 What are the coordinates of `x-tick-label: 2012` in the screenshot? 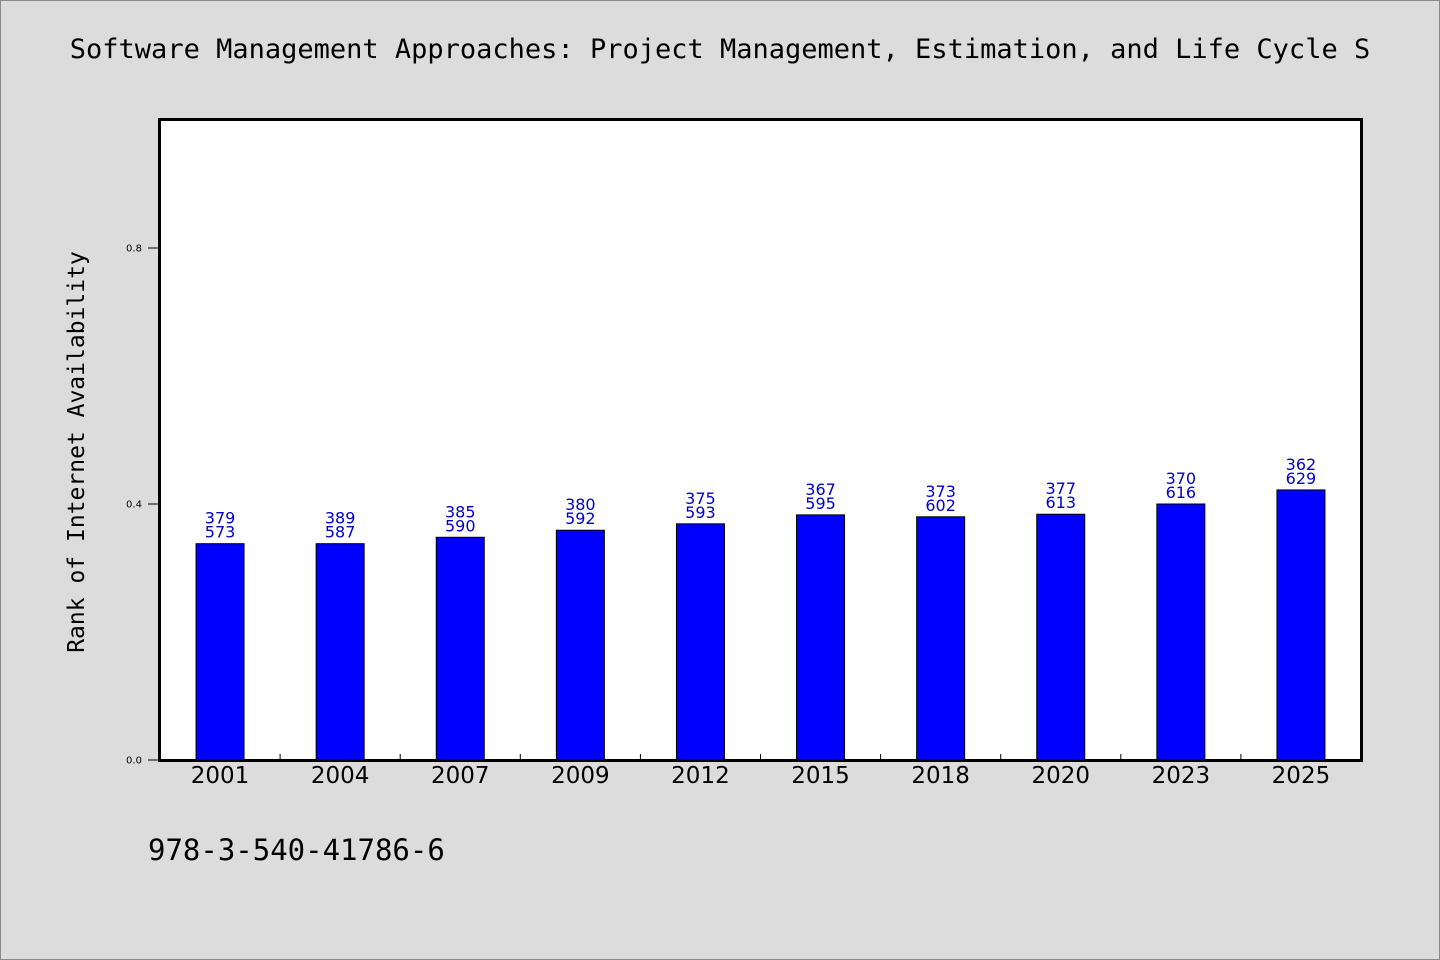 It's located at (700, 776).